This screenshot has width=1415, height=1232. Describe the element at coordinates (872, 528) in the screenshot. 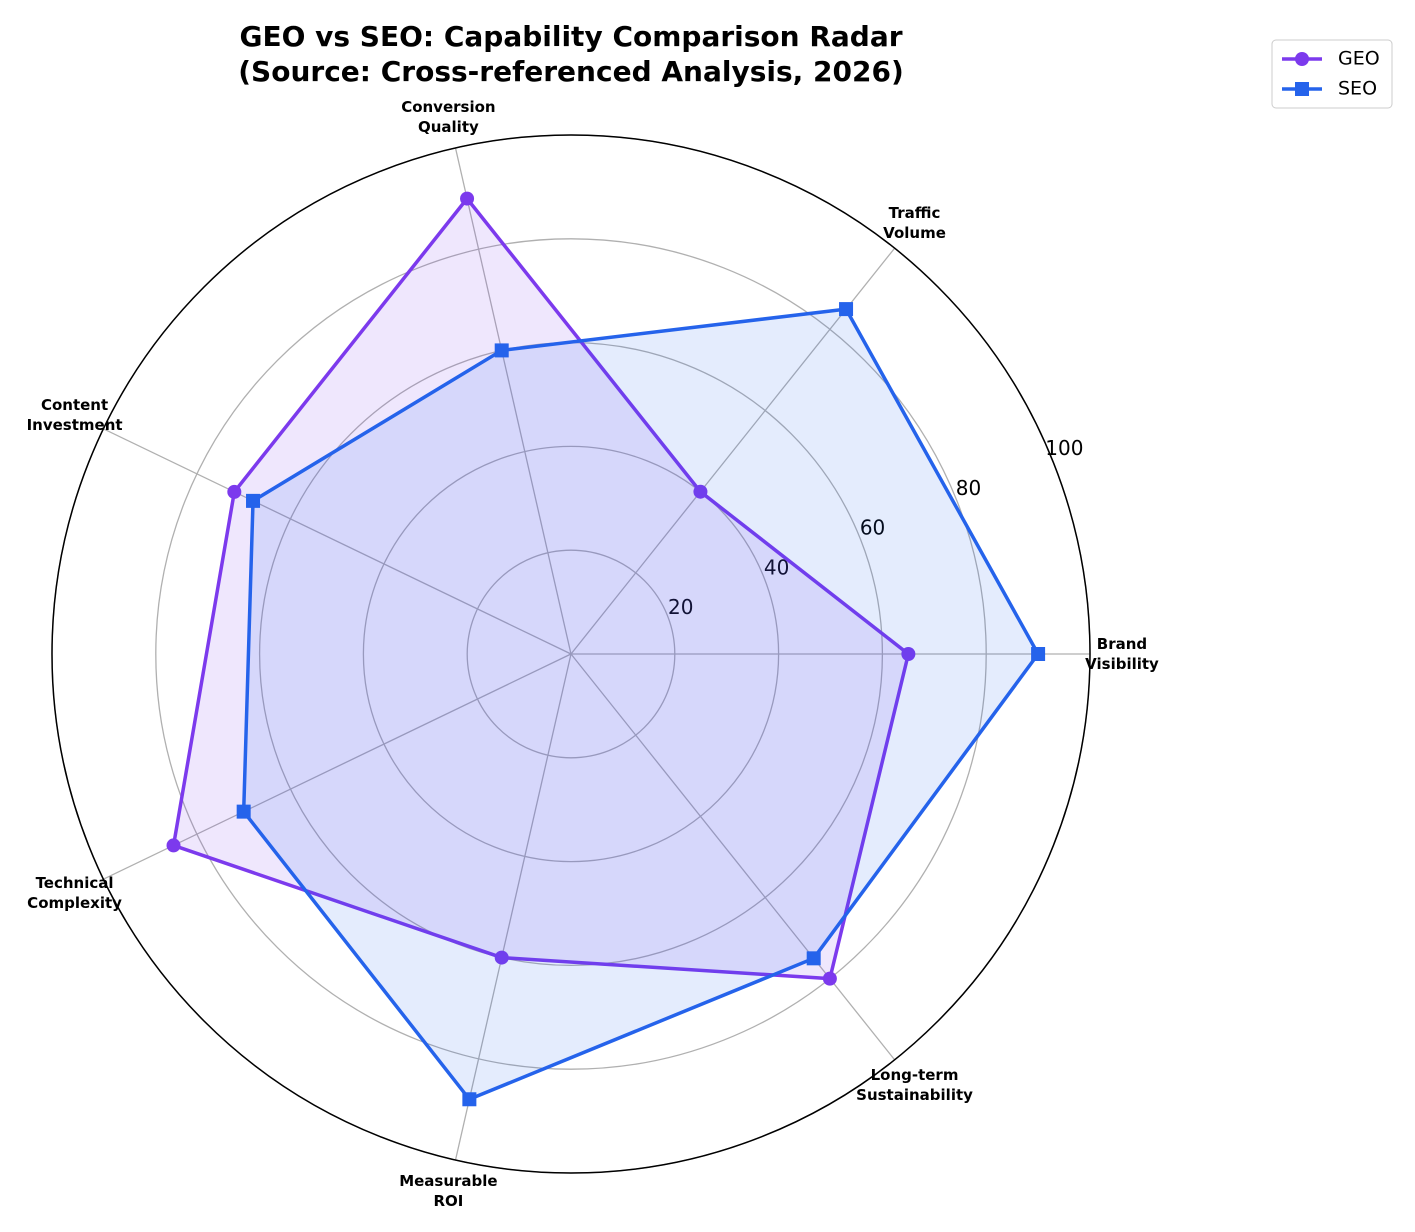

I see `r-tick-label: 60` at that location.